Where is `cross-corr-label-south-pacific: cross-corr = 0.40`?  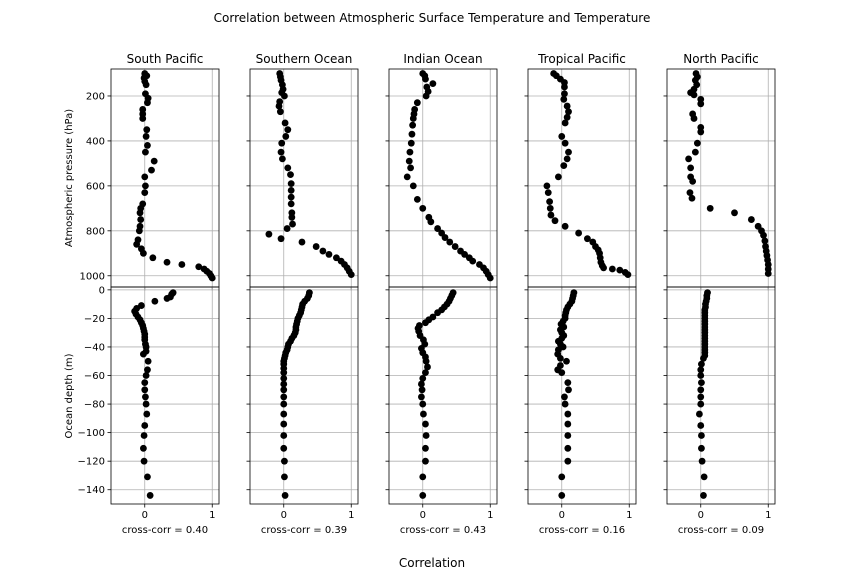
cross-corr-label-south-pacific: cross-corr = 0.40 is located at coordinates (165, 530).